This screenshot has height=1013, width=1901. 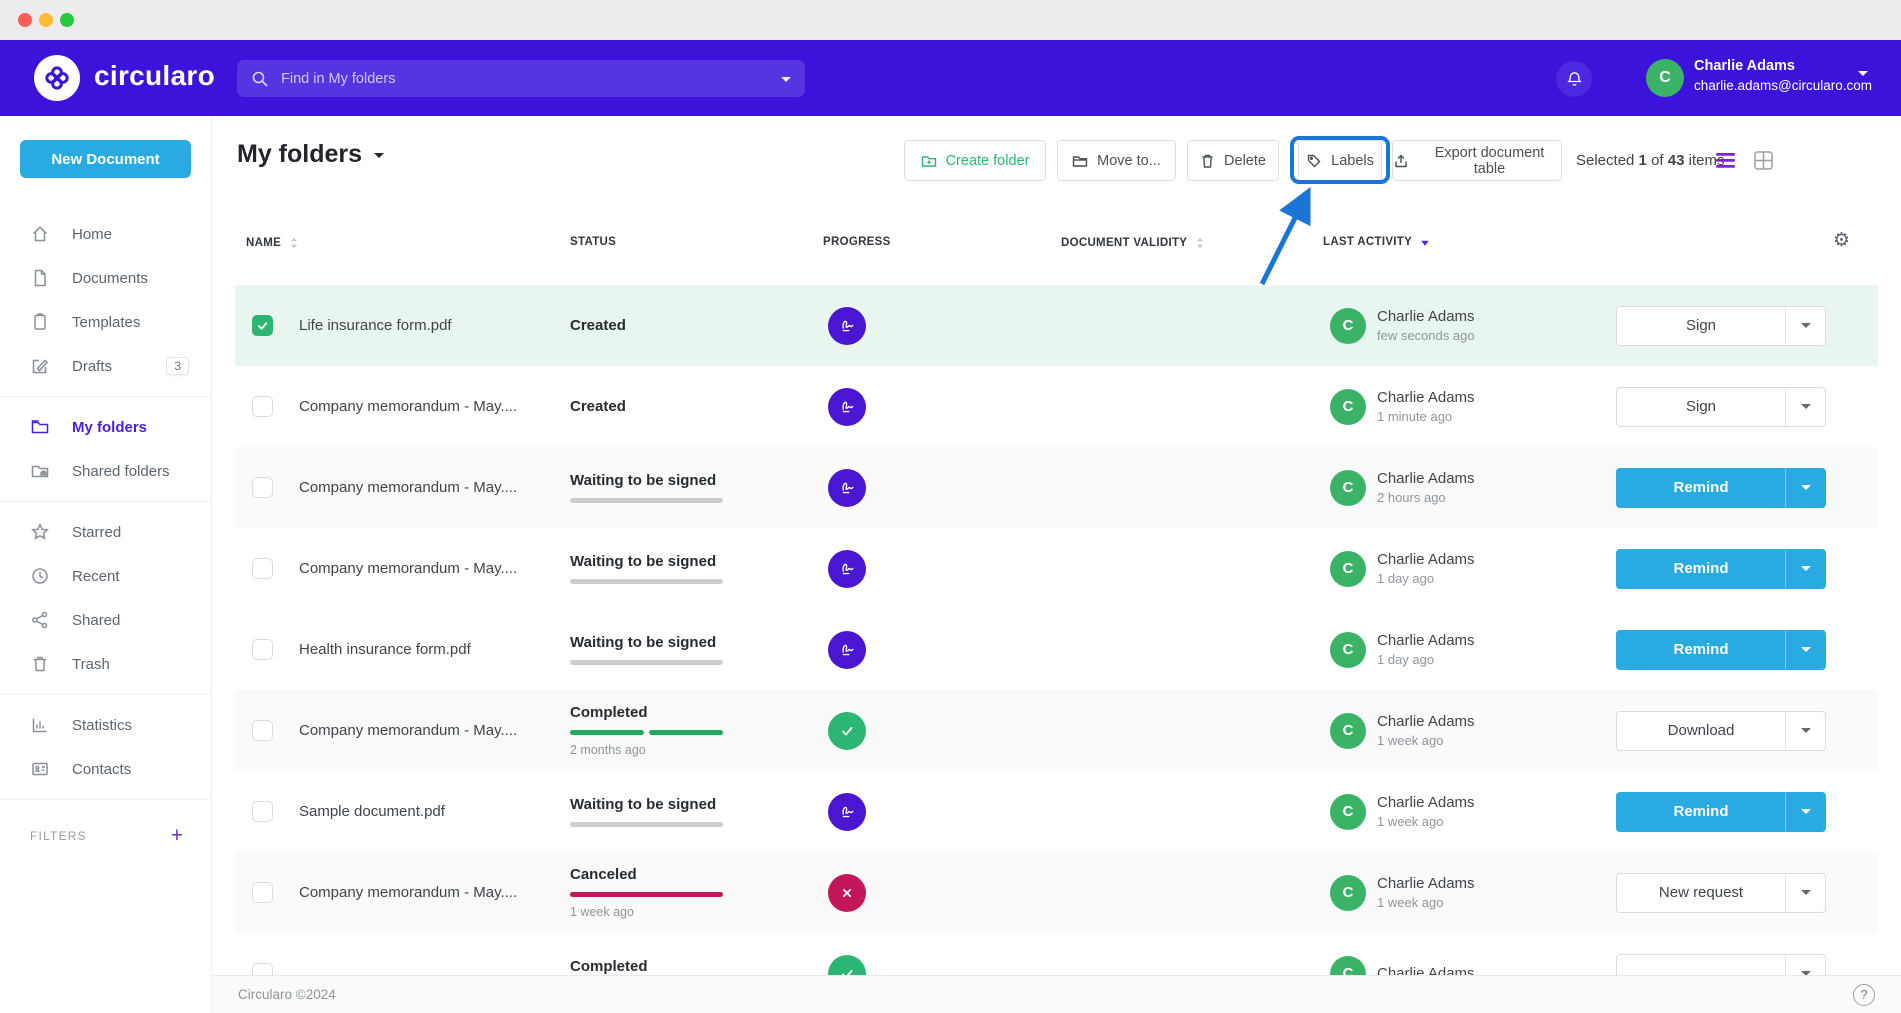 I want to click on column-header-validity: DOCUMENT VALIDITY, so click(x=1133, y=243).